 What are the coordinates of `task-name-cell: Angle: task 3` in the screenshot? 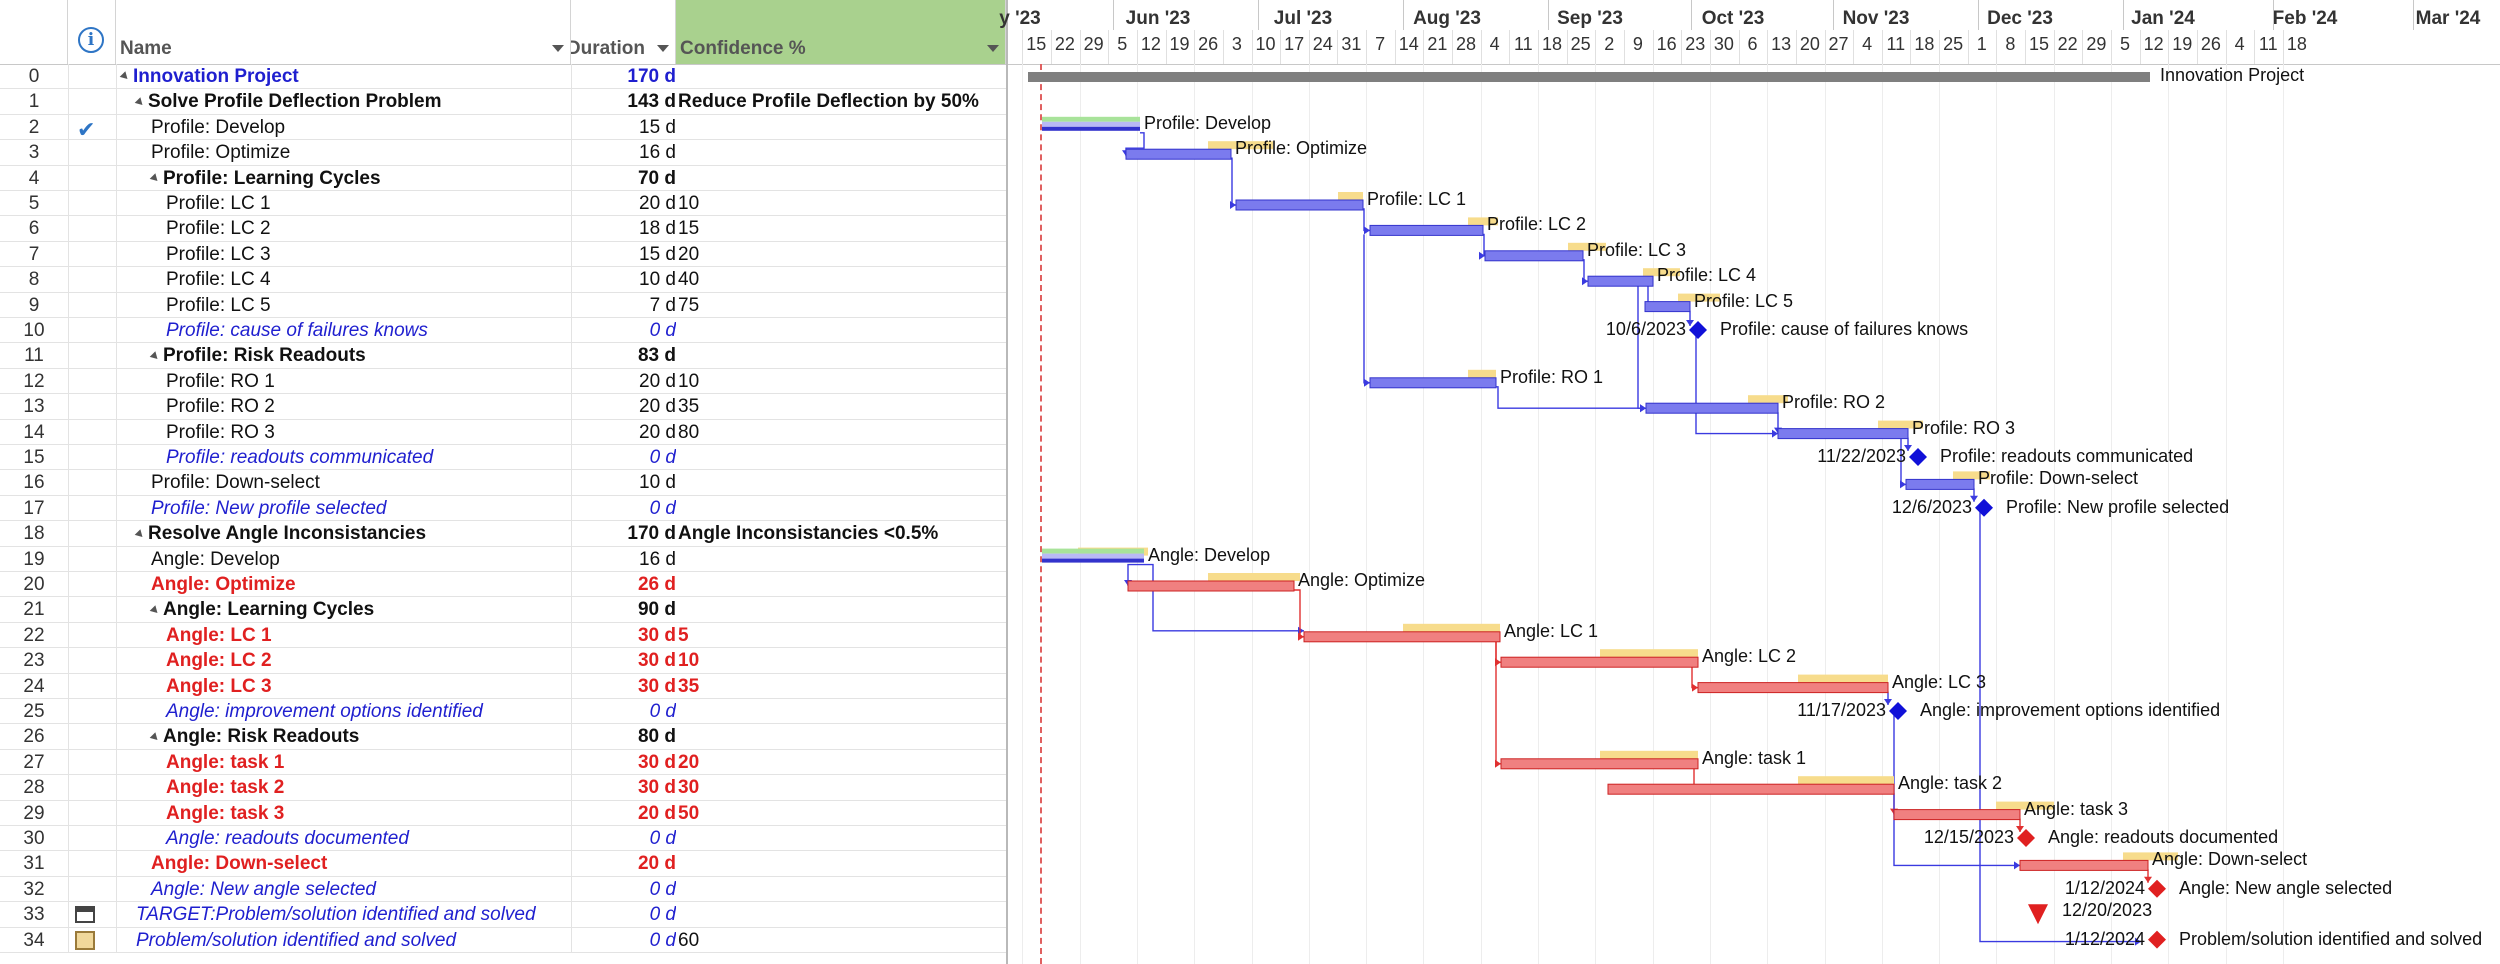 It's located at (343, 813).